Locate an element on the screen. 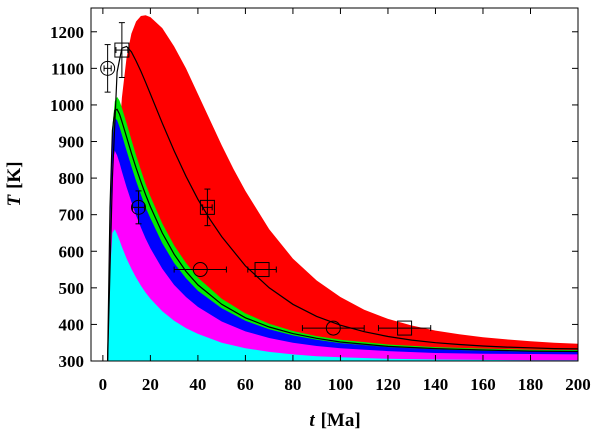 The width and height of the screenshot is (600, 432). x-tick-label: 100 is located at coordinates (341, 384).